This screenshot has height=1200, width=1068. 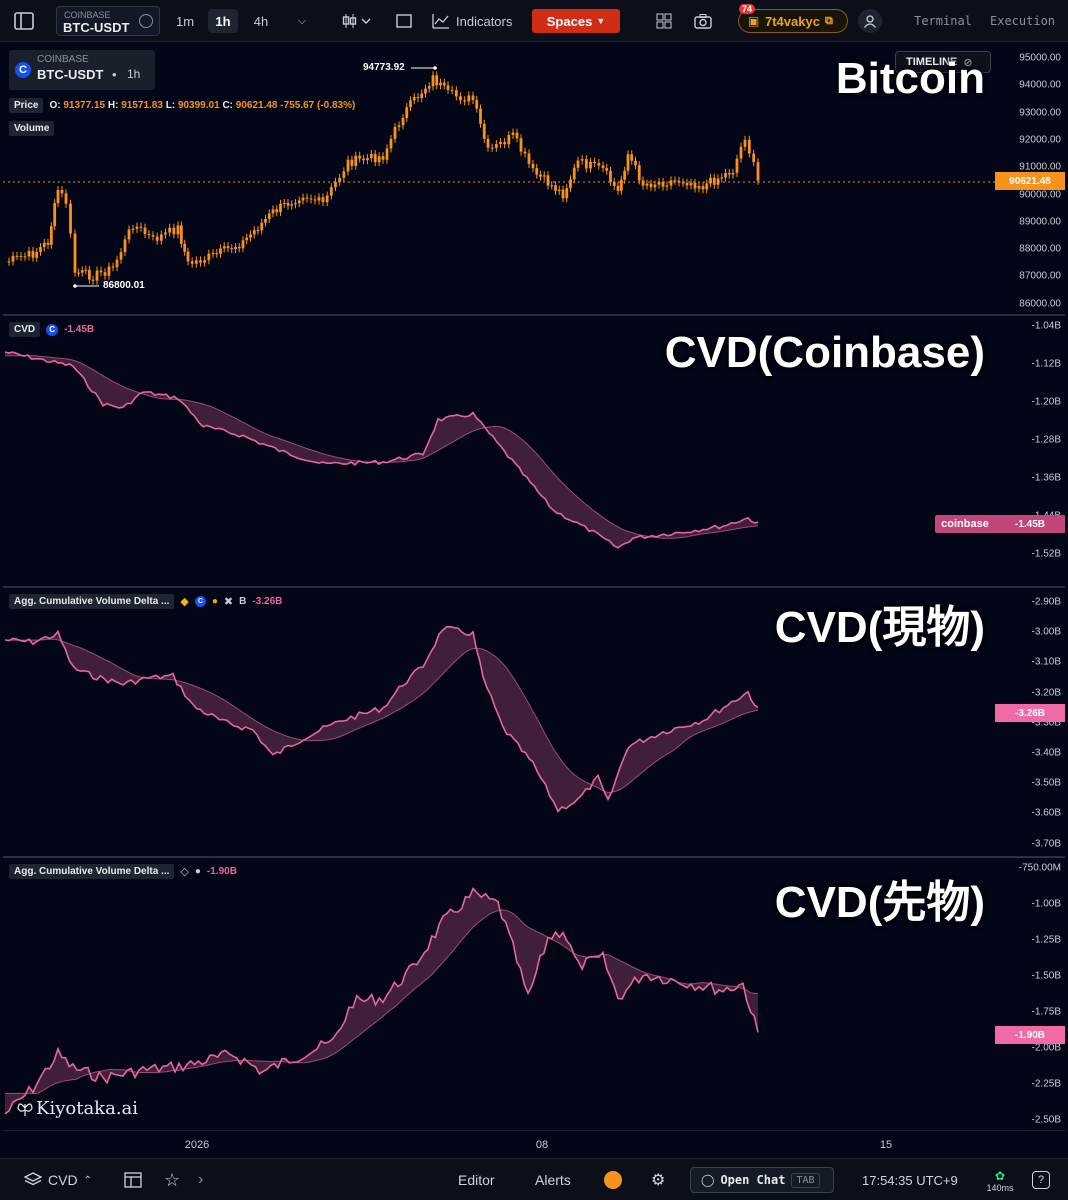 What do you see at coordinates (172, 1179) in the screenshot?
I see `favorite-star-icon: ☆` at bounding box center [172, 1179].